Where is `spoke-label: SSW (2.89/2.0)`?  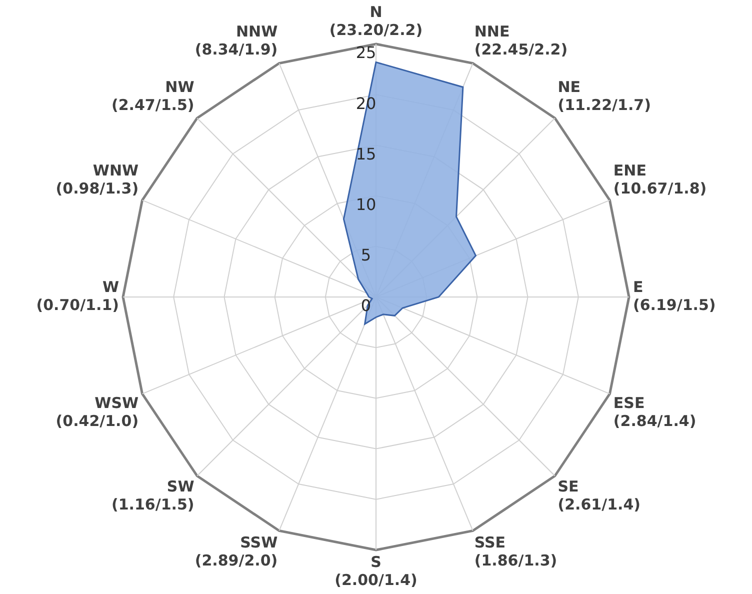
spoke-label: SSW (2.89/2.0) is located at coordinates (236, 551).